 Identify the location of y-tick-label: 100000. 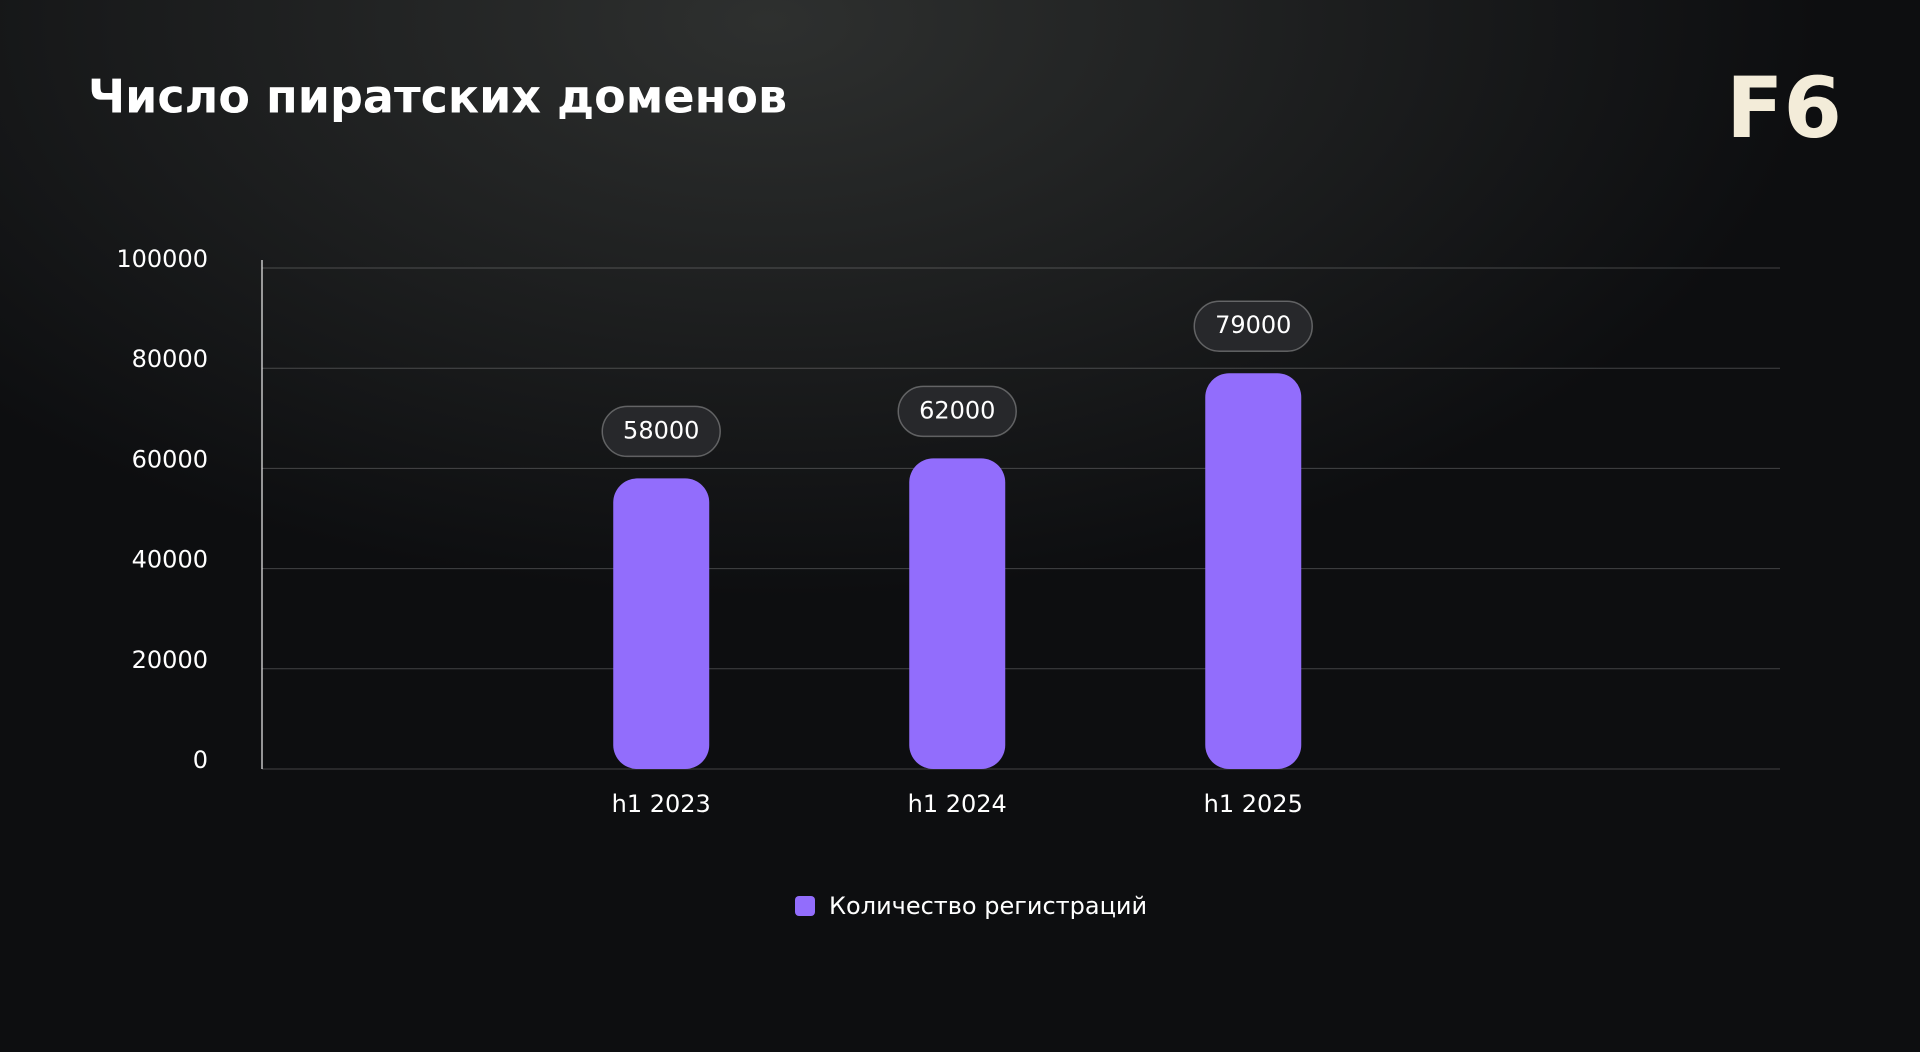
(162, 259).